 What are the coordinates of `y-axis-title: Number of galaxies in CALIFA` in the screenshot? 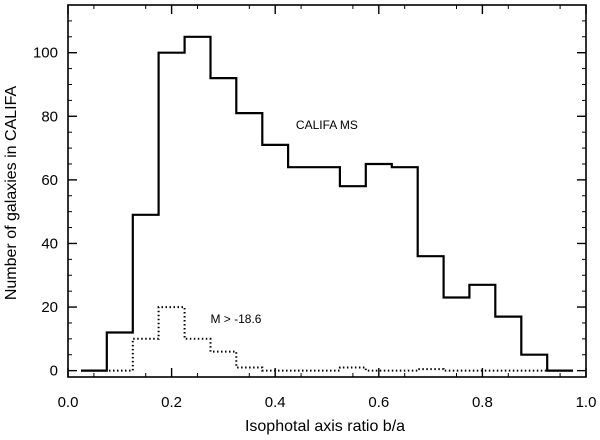 It's located at (11, 193).